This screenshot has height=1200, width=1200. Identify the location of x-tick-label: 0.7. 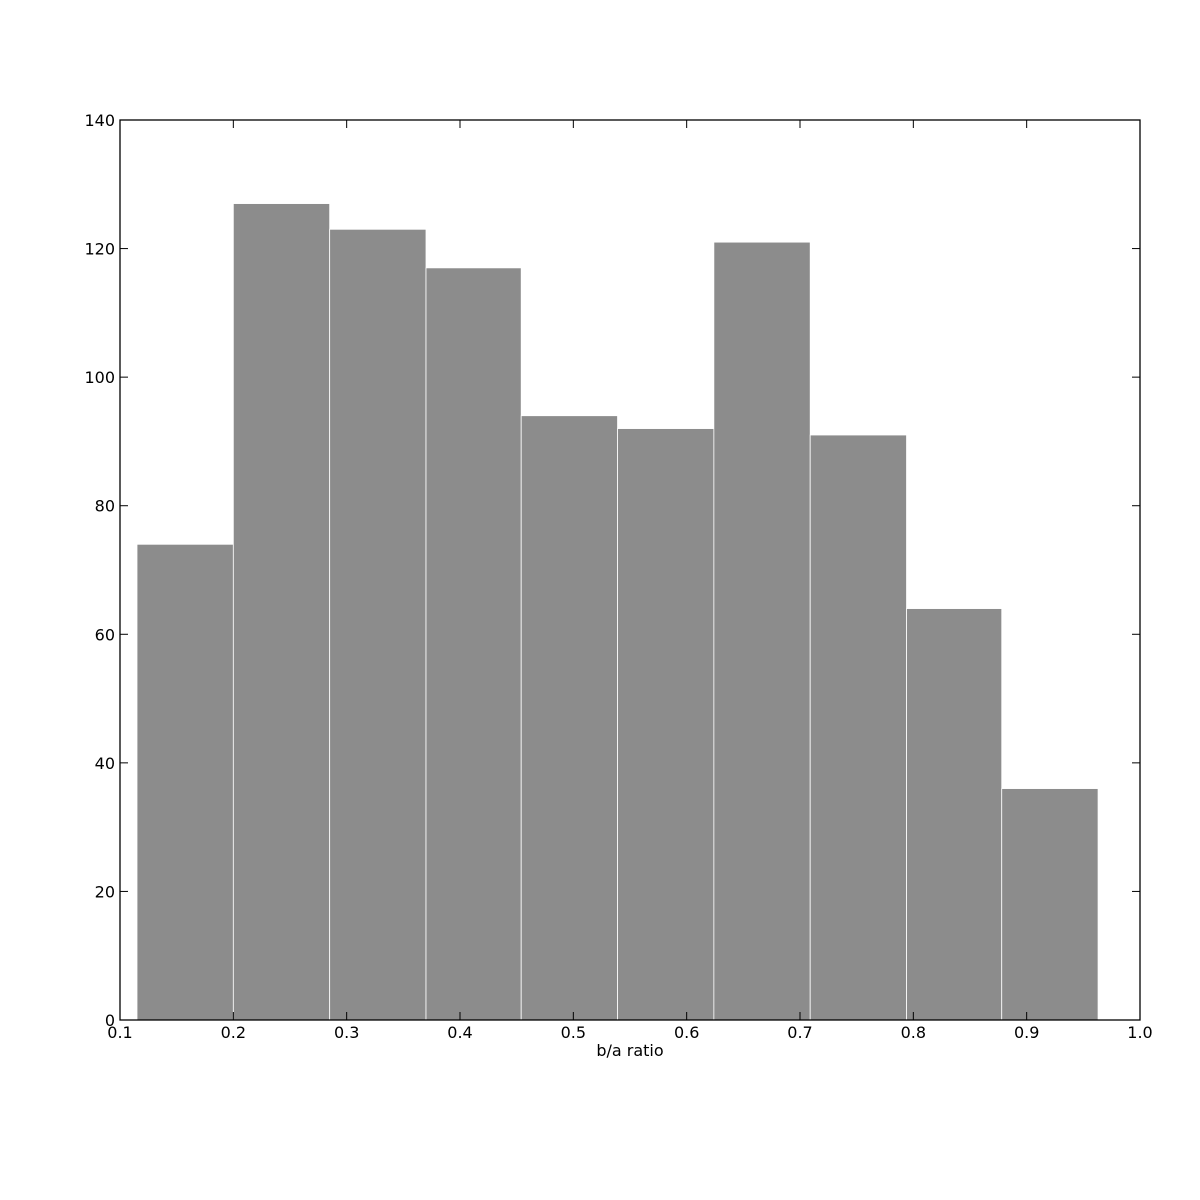
(799, 1032).